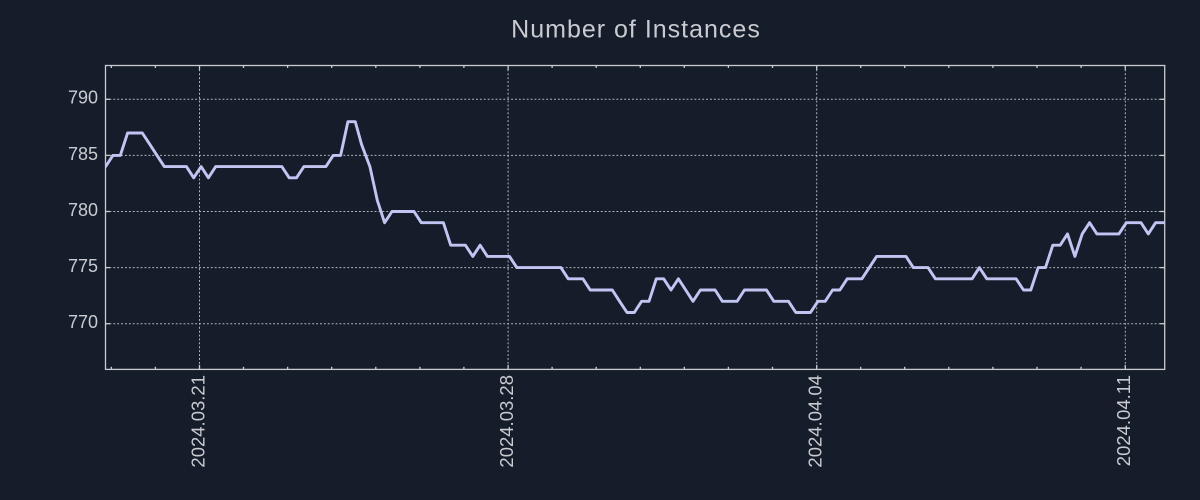  I want to click on svg-text: 2024.04.04, so click(815, 421).